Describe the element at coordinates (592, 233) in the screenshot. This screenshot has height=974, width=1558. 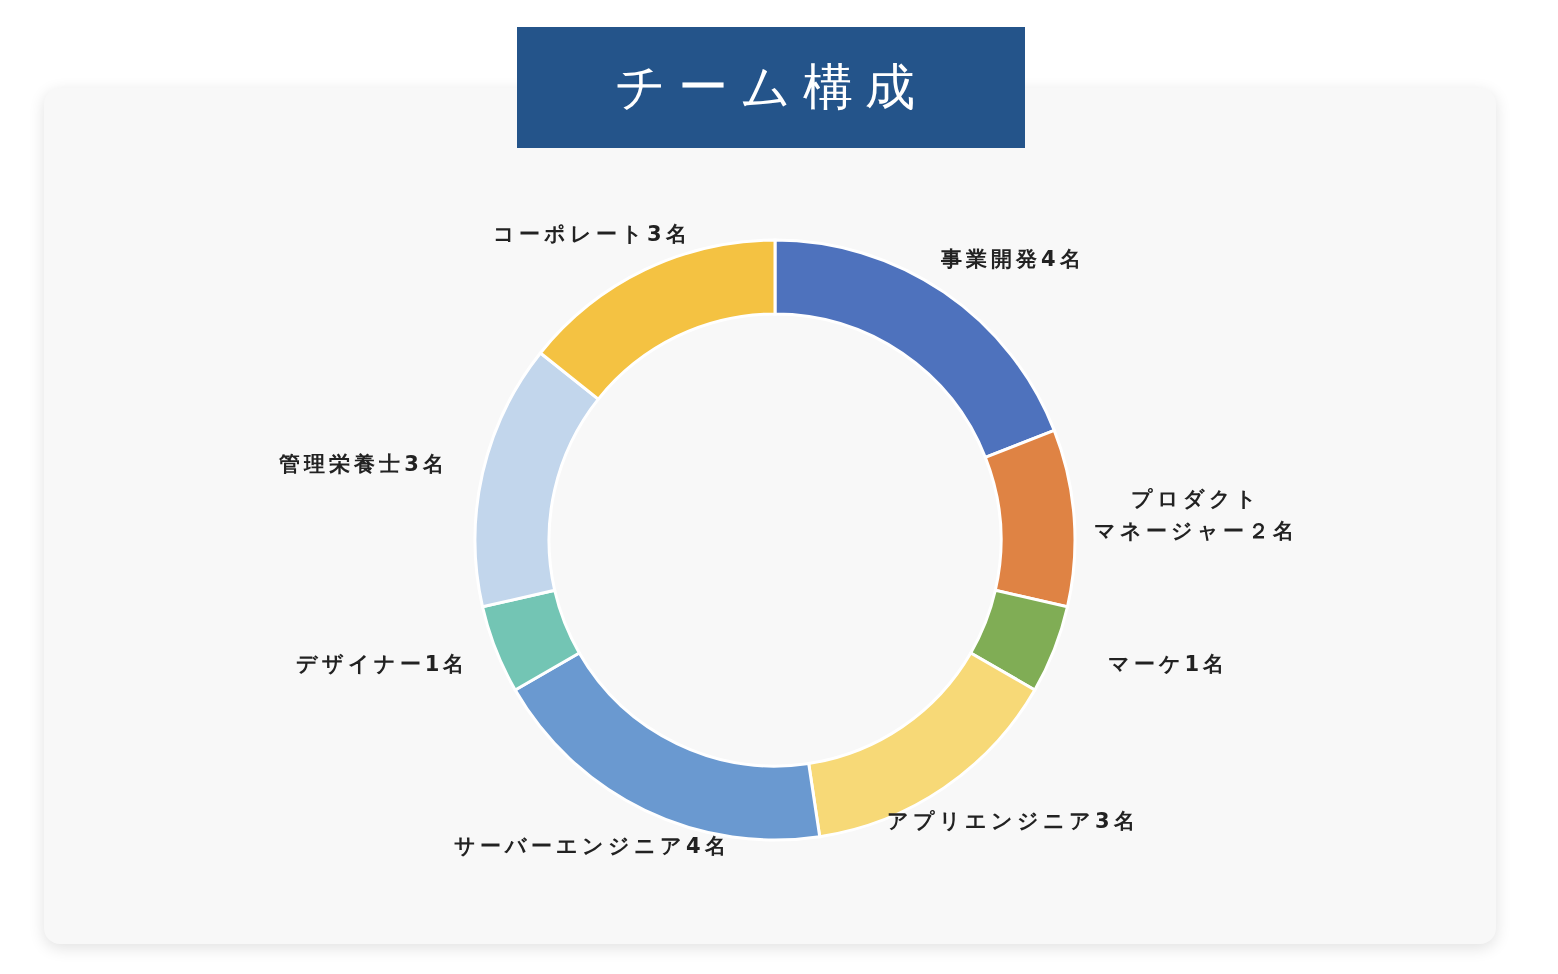
I see `slice-label: コーポレート3名` at that location.